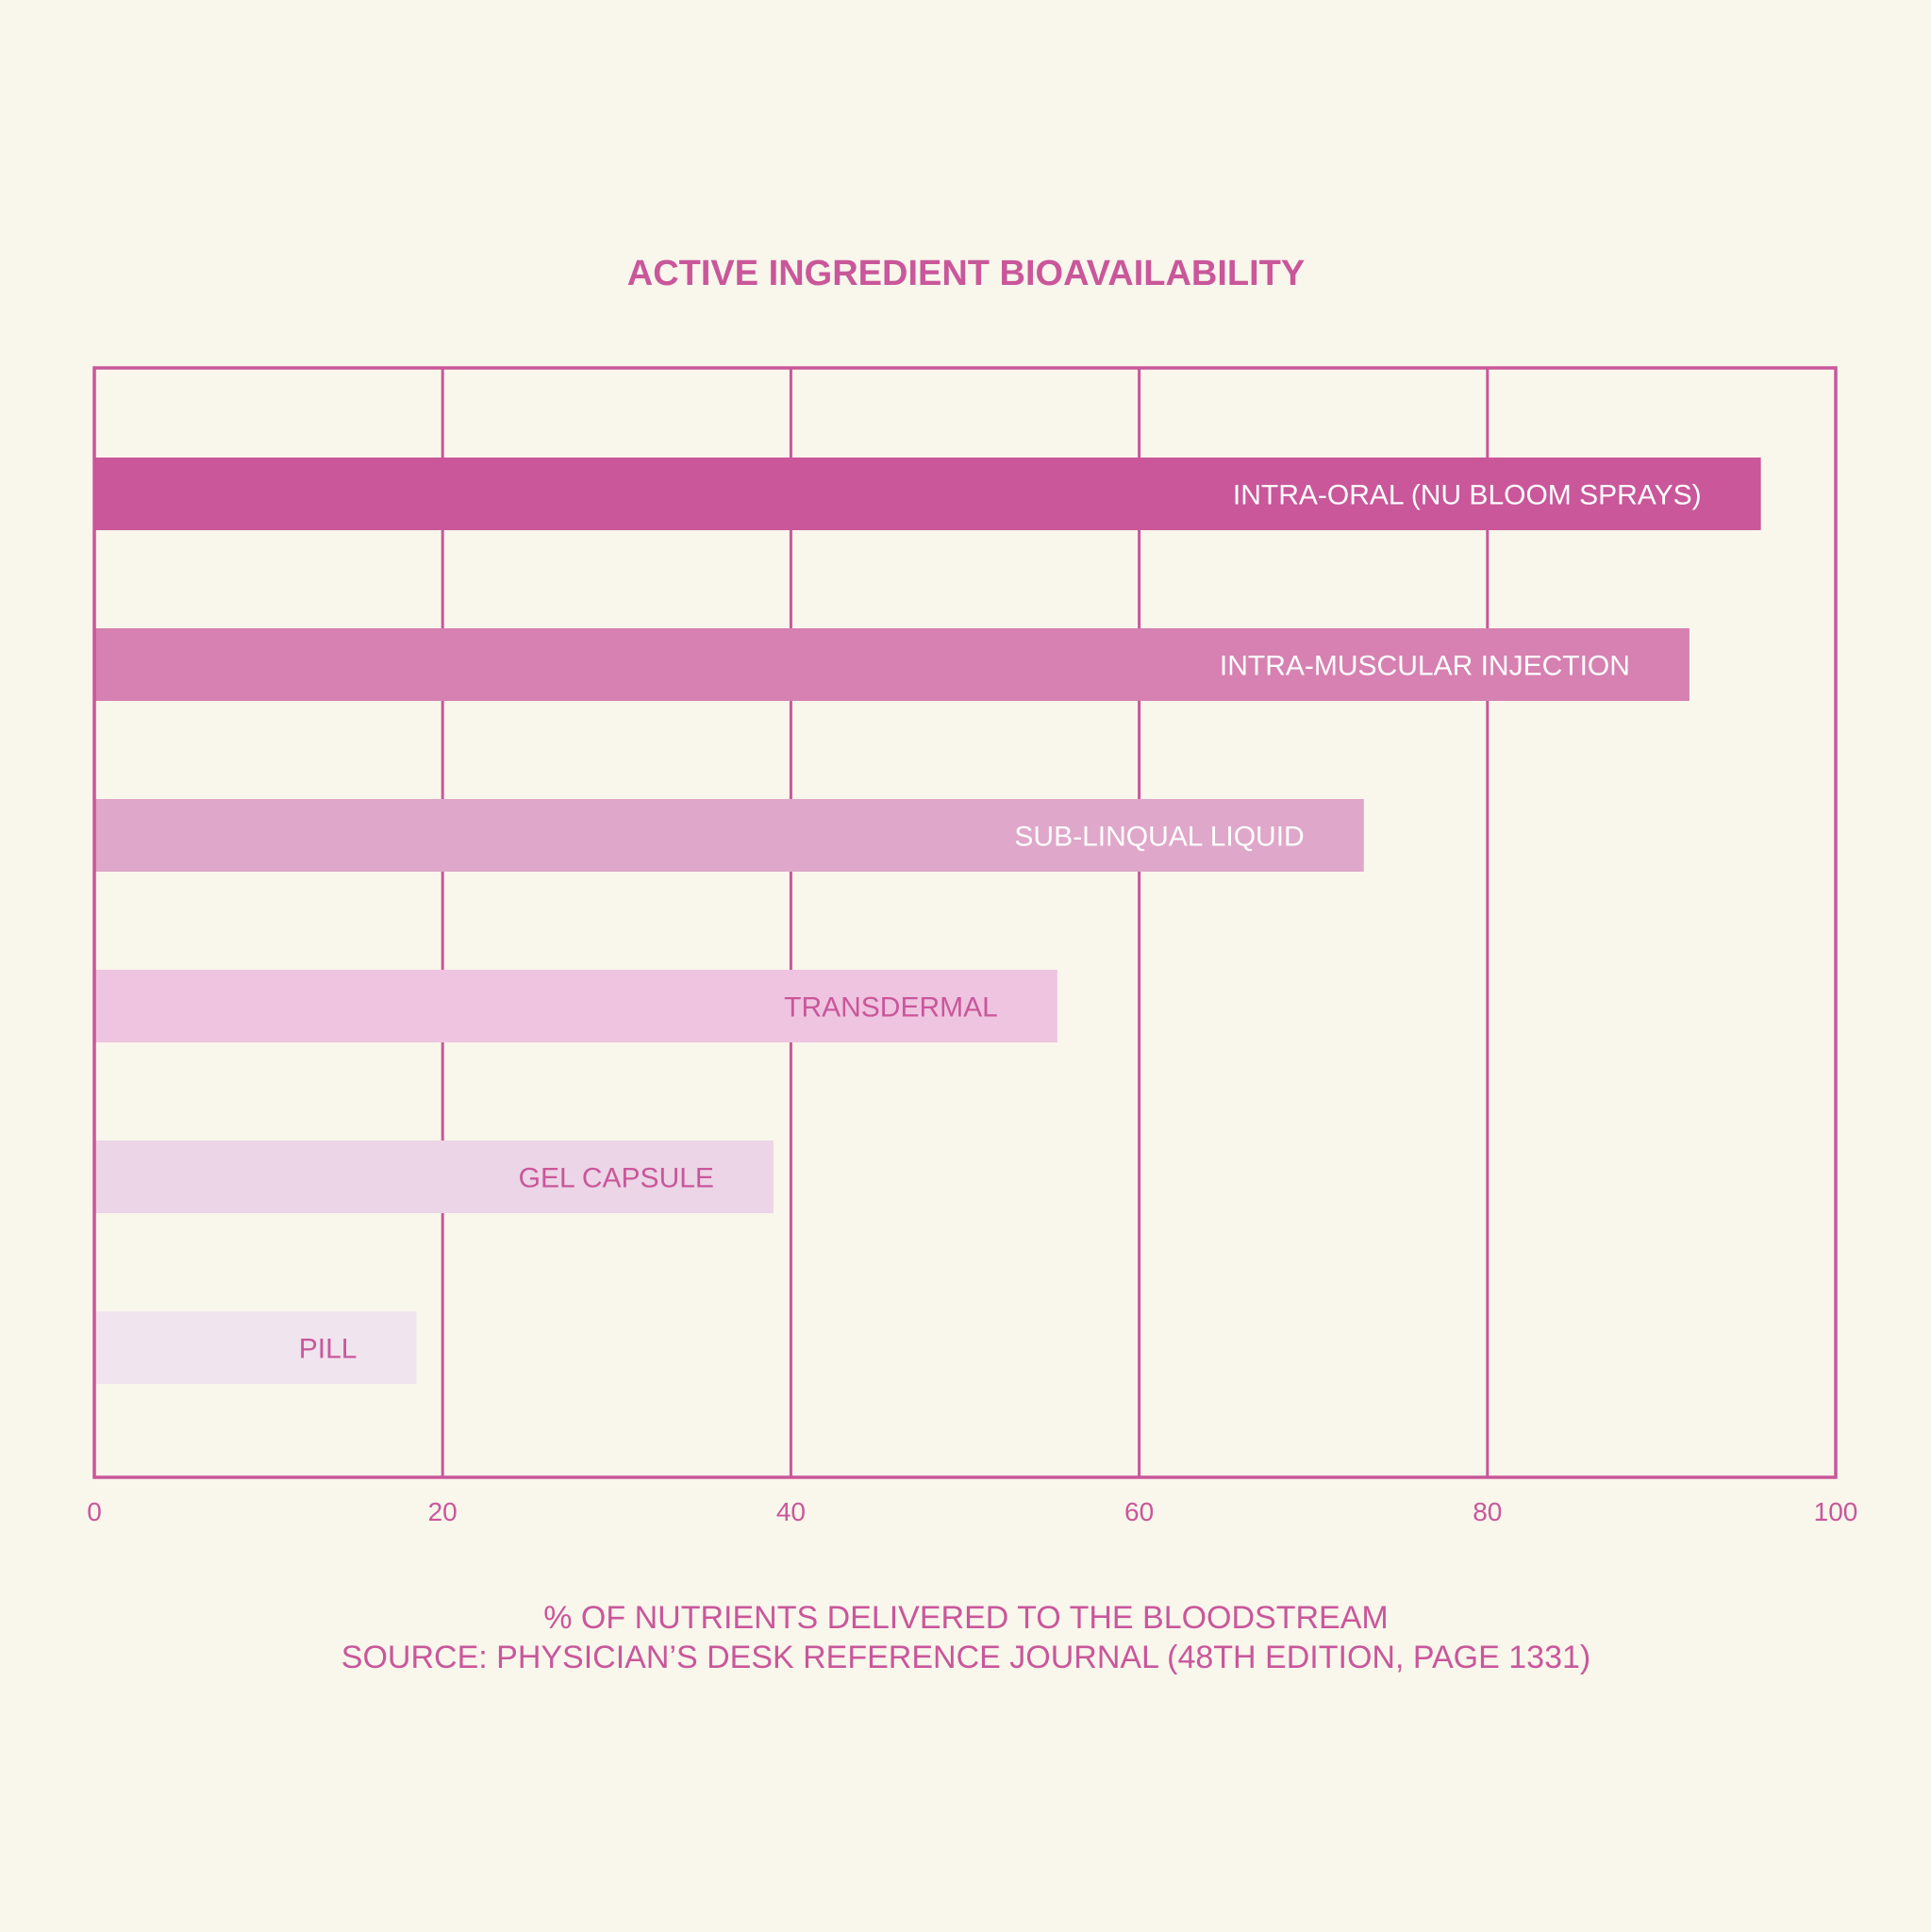  I want to click on x-tick-labels: 0 20 40 60 80 100, so click(972, 1511).